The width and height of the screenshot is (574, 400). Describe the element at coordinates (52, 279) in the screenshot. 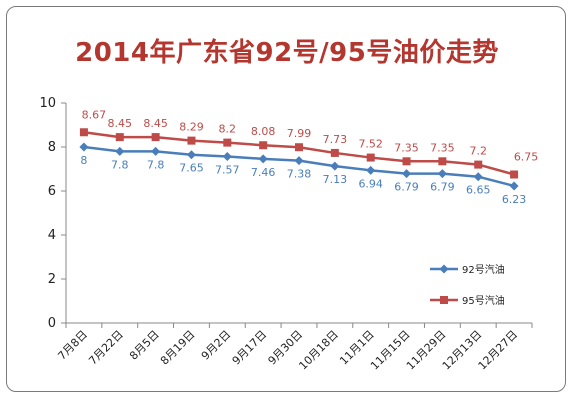

I see `y-tick-label: 2` at that location.